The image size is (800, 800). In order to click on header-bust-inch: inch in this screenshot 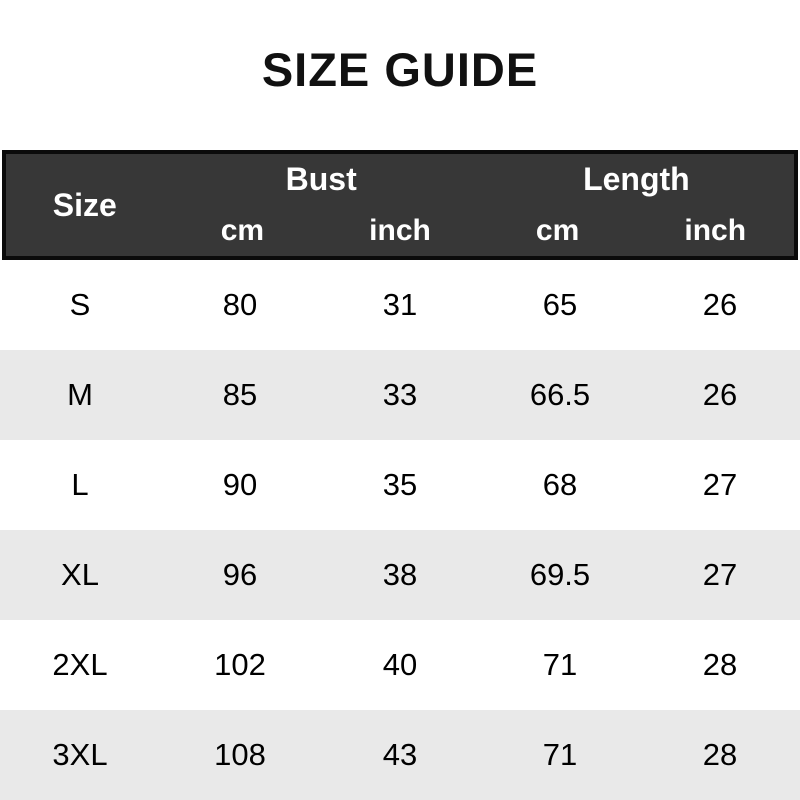, I will do `click(400, 230)`.